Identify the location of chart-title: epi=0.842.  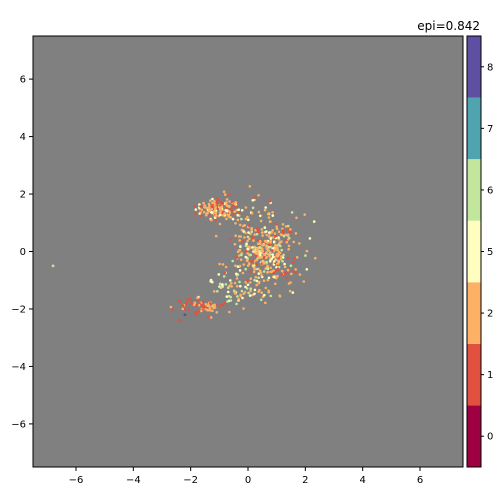
(448, 26).